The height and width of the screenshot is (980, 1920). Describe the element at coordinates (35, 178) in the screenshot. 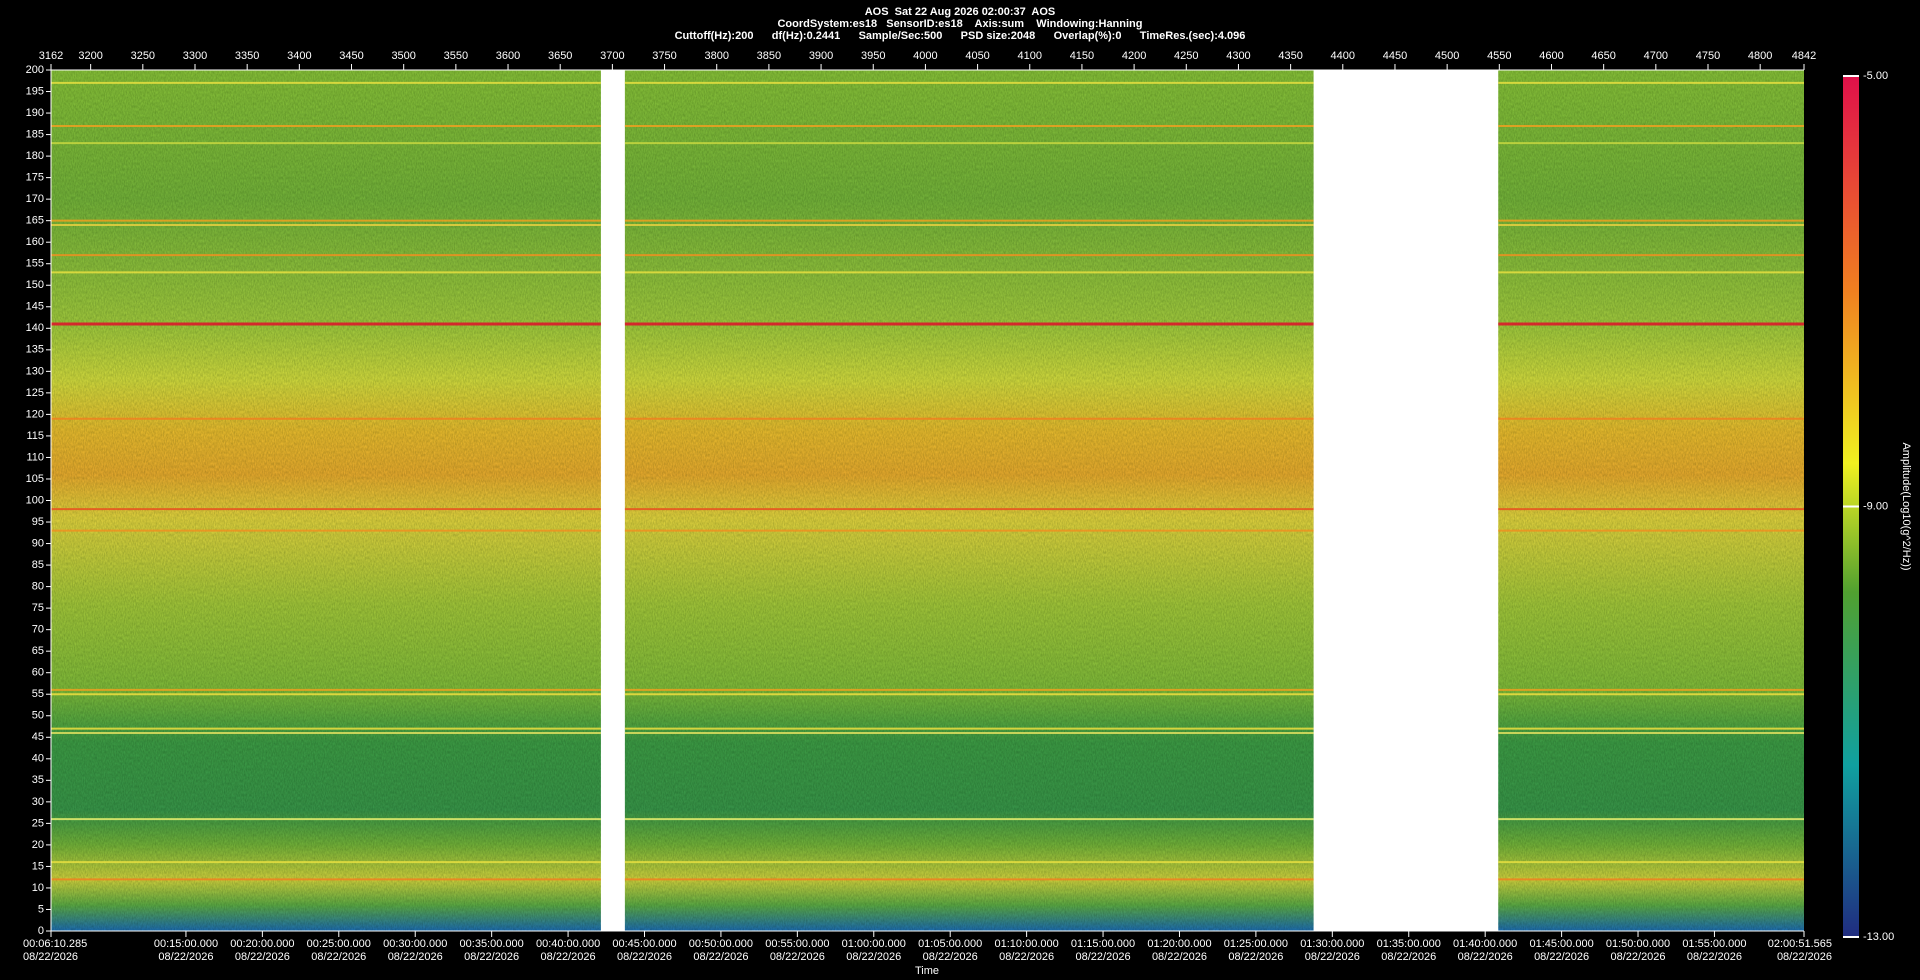

I see `y-tick-label: 175` at that location.